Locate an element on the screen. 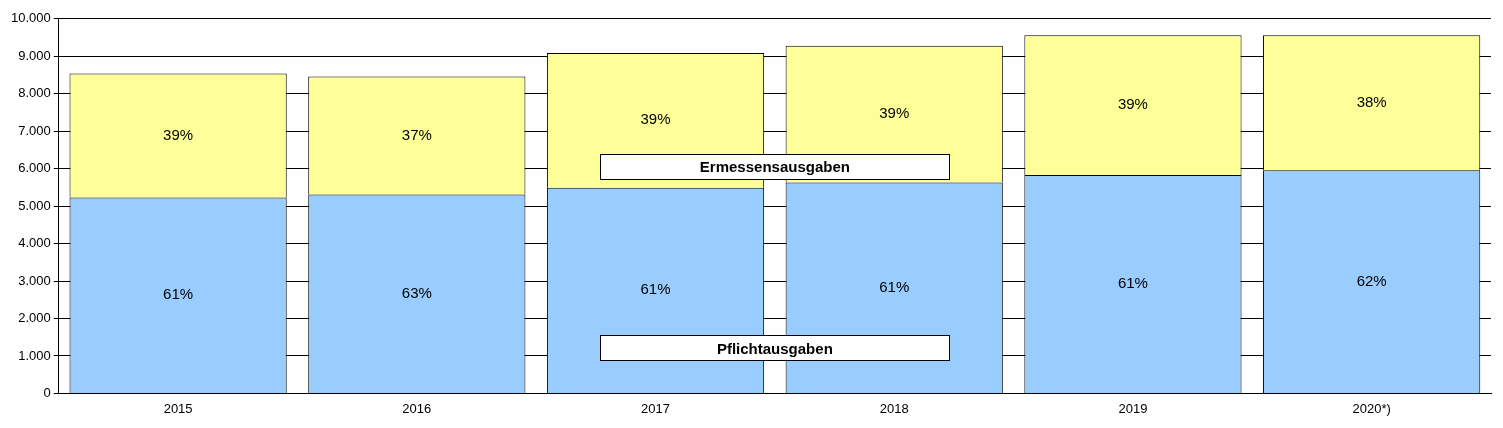  x-tick-label: 2020*) is located at coordinates (1371, 408).